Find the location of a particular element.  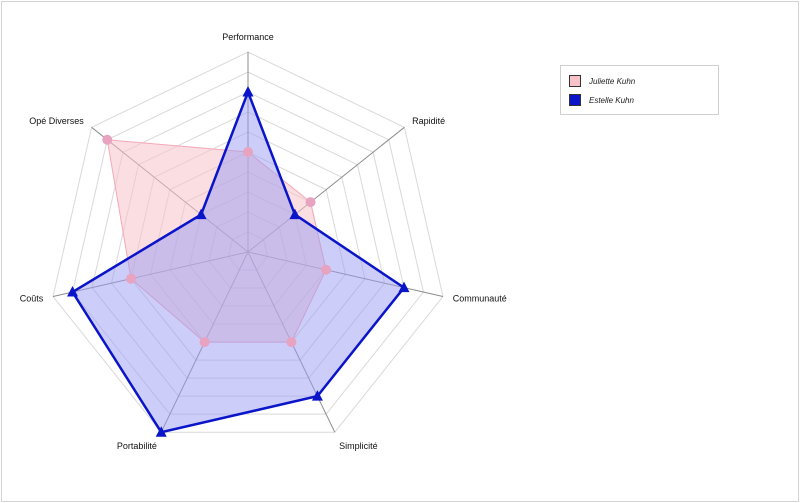

legend: Juliette Kuhn Estelle Kuhn is located at coordinates (639, 90).